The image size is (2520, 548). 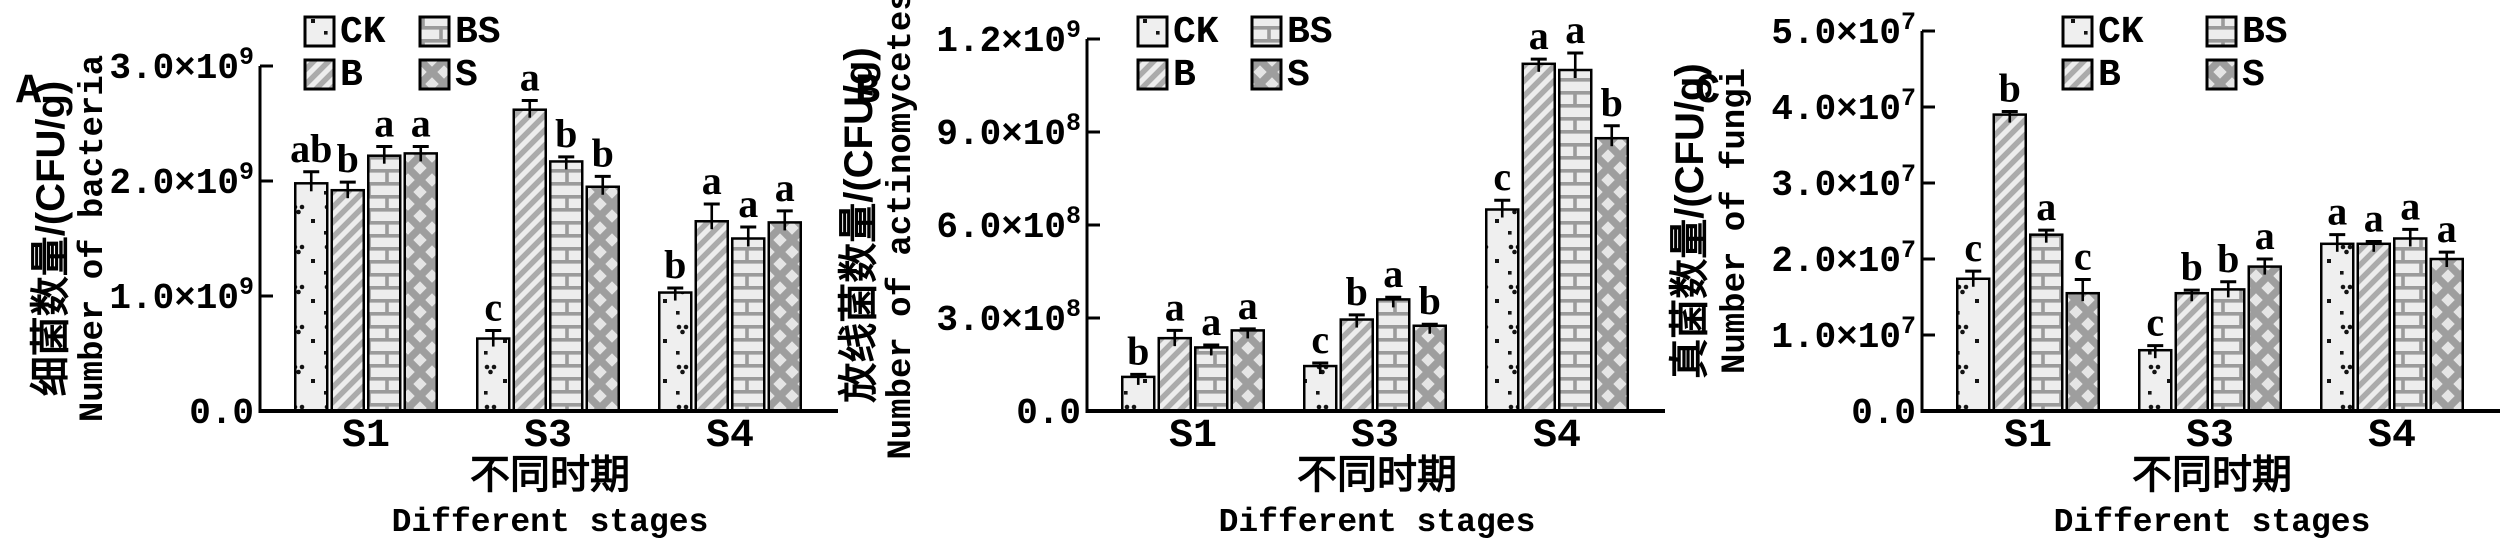 I want to click on panel-letter-C: C, so click(x=1707, y=91).